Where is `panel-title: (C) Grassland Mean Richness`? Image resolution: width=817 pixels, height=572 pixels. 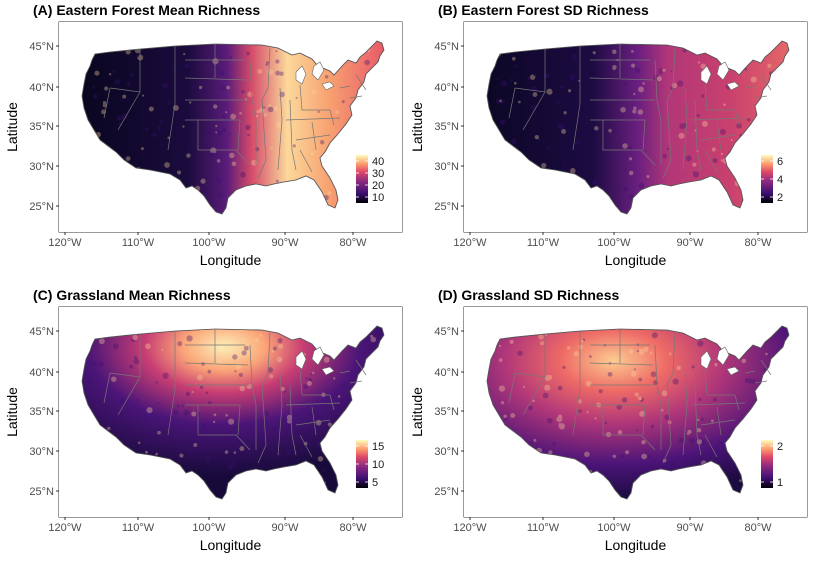
panel-title: (C) Grassland Mean Richness is located at coordinates (132, 295).